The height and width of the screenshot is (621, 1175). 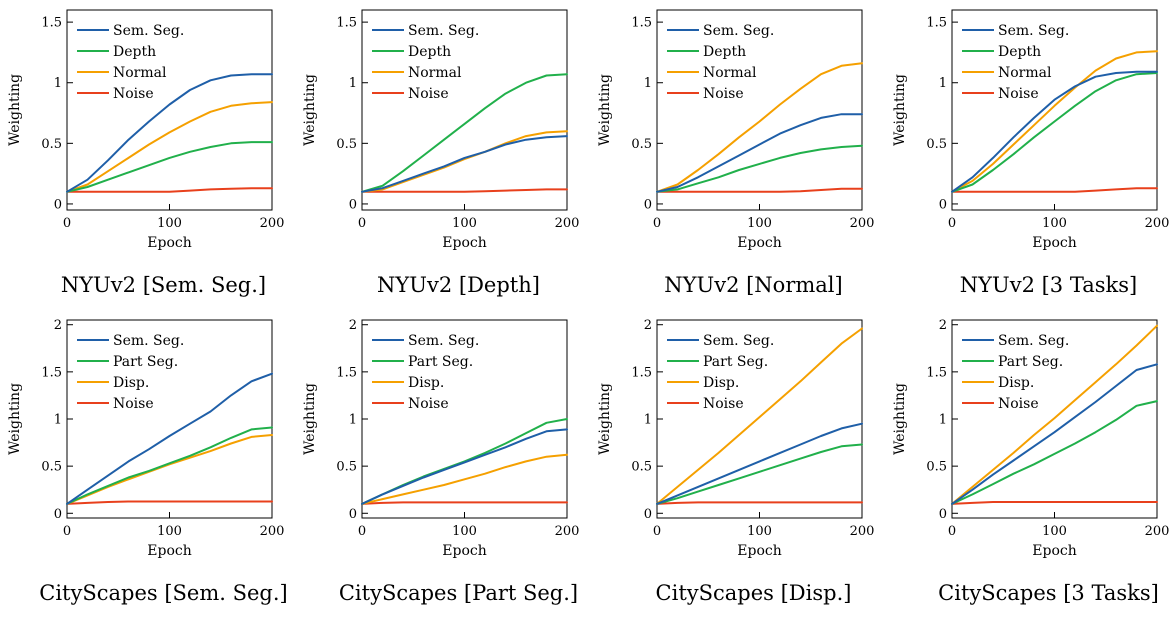 What do you see at coordinates (648, 325) in the screenshot?
I see `y-tick-label: 2` at bounding box center [648, 325].